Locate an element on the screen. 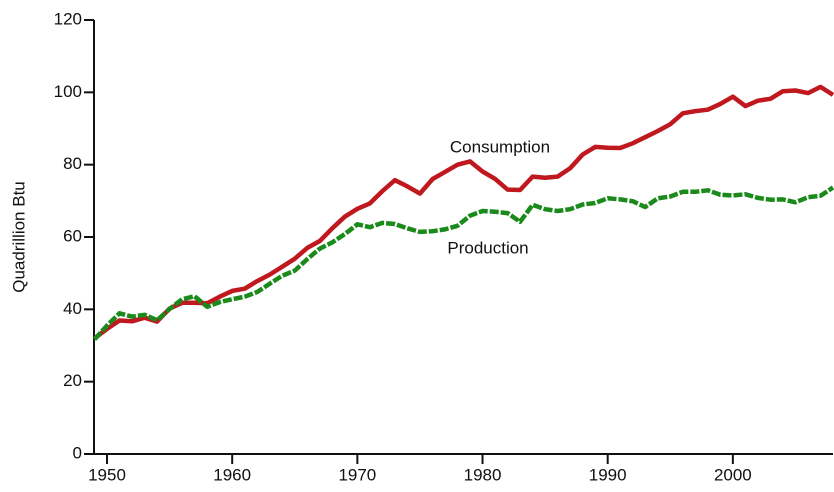  annotation: Consumption is located at coordinates (500, 146).